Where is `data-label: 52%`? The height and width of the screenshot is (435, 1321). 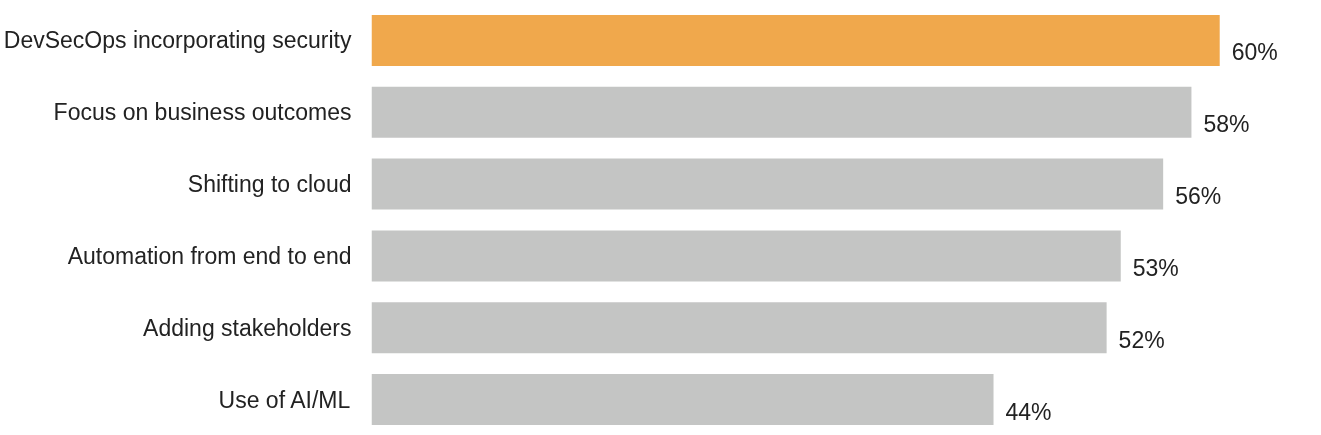 data-label: 52% is located at coordinates (1141, 339).